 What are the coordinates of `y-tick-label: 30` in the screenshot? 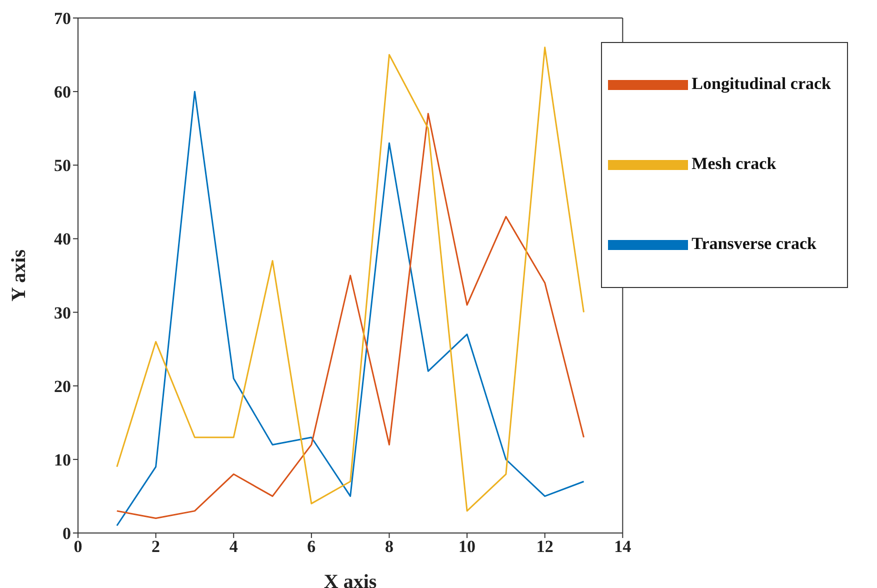 It's located at (62, 312).